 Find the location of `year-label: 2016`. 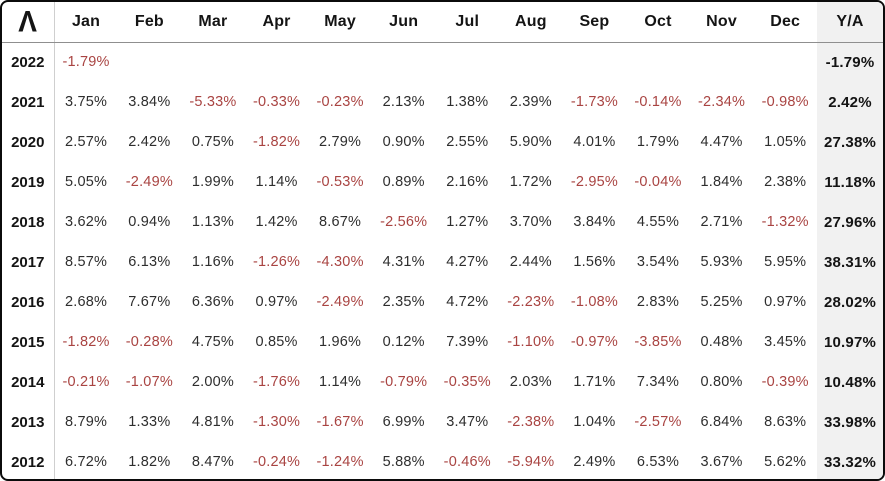

year-label: 2016 is located at coordinates (28, 302).